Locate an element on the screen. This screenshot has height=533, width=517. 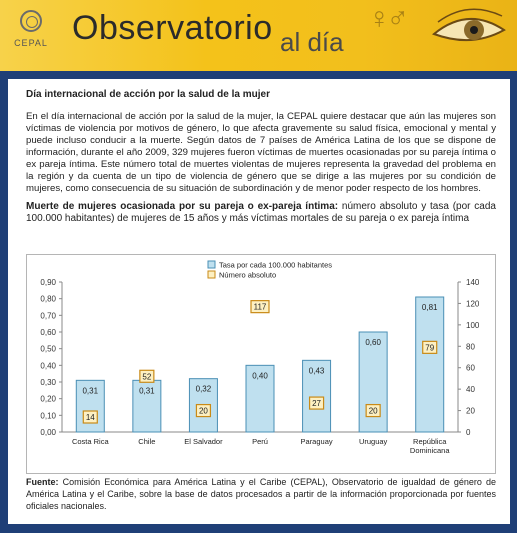
marker-absolute-label: 52 is located at coordinates (146, 376).